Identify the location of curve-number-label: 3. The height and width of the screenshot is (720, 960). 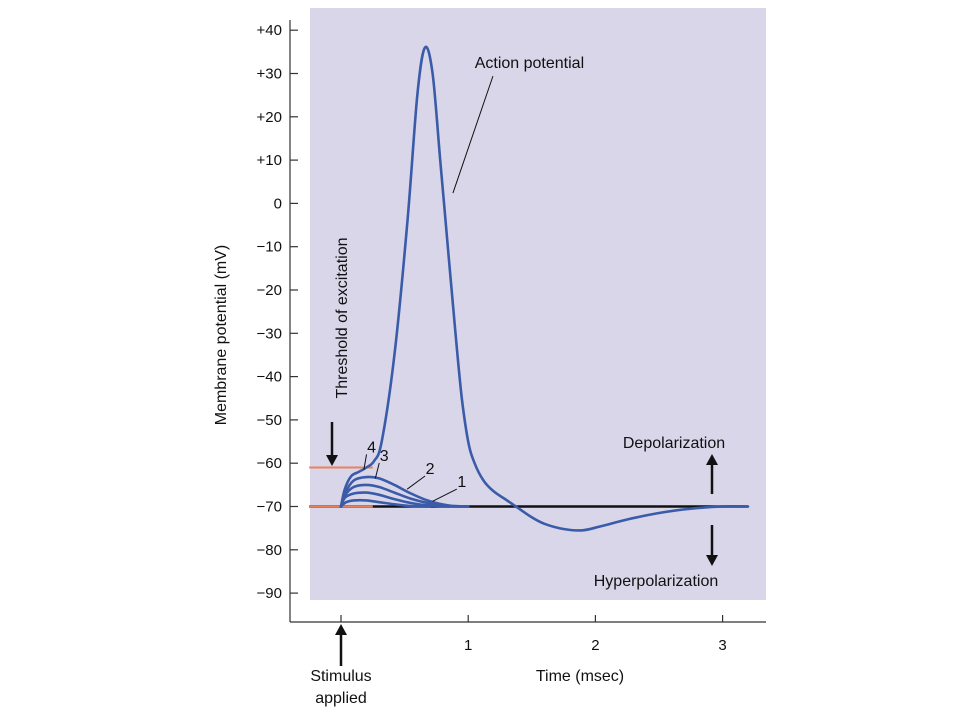
(384, 456).